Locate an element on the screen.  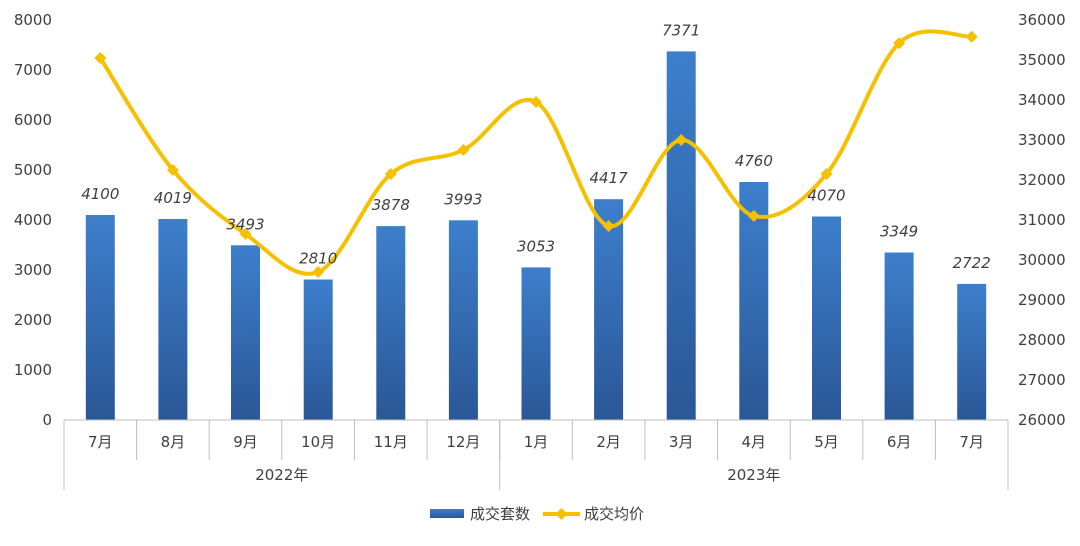
right-tick-label: 35000 is located at coordinates (1042, 60).